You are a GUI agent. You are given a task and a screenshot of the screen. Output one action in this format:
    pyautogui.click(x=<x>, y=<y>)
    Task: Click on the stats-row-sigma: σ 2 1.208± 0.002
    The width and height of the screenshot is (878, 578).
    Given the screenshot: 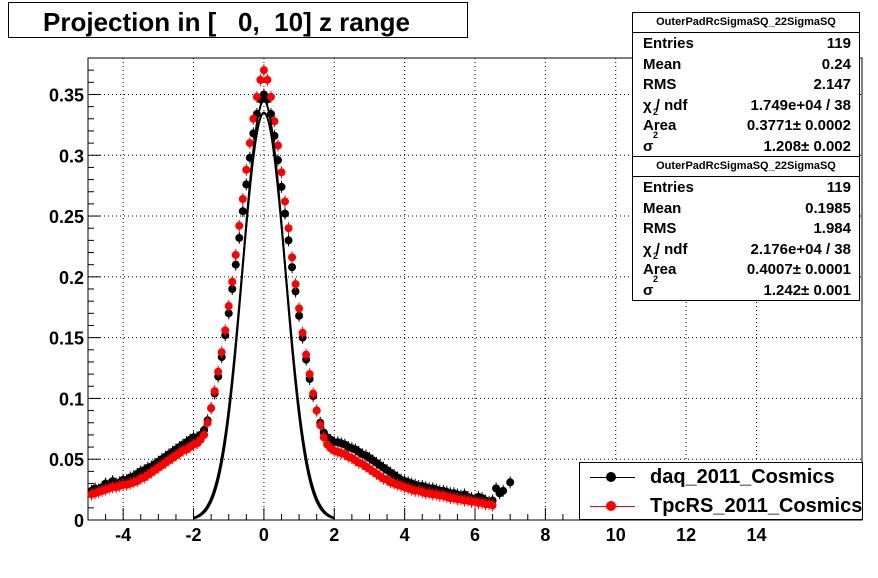 What is the action you would take?
    pyautogui.click(x=746, y=143)
    